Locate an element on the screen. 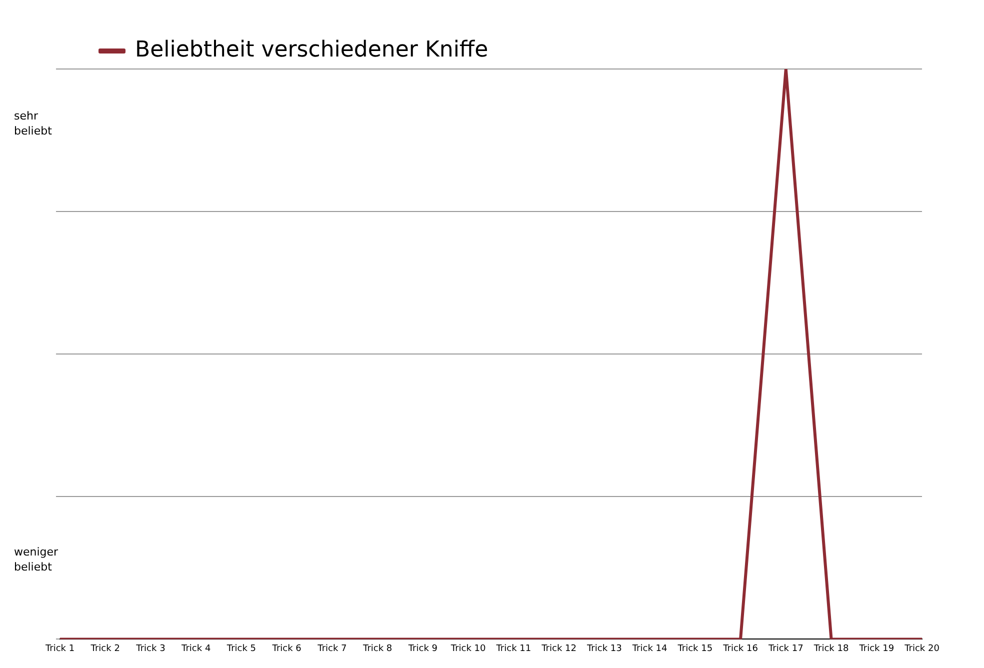  x-tick-label: Trick 16 is located at coordinates (740, 649).